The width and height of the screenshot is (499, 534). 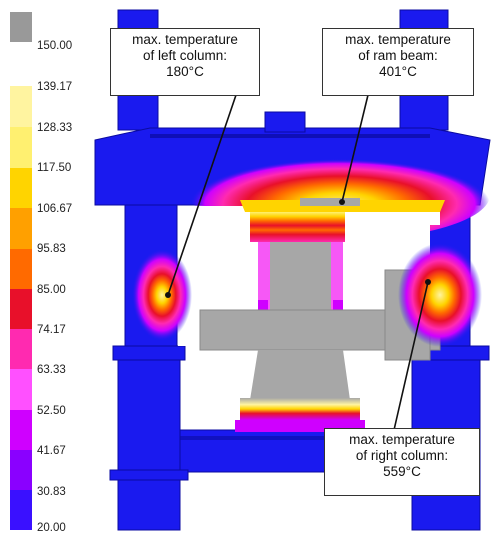 What do you see at coordinates (149, 445) in the screenshot?
I see `left-column-base` at bounding box center [149, 445].